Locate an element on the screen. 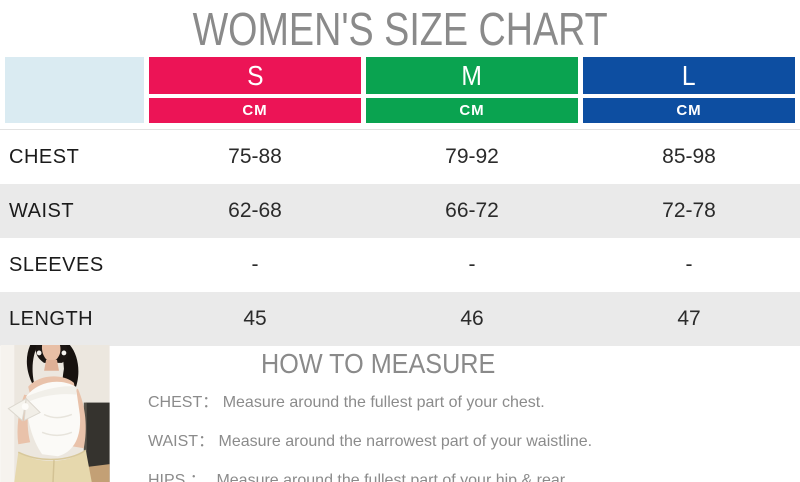 Image resolution: width=800 pixels, height=482 pixels. row-label: LENGTH is located at coordinates (51, 318).